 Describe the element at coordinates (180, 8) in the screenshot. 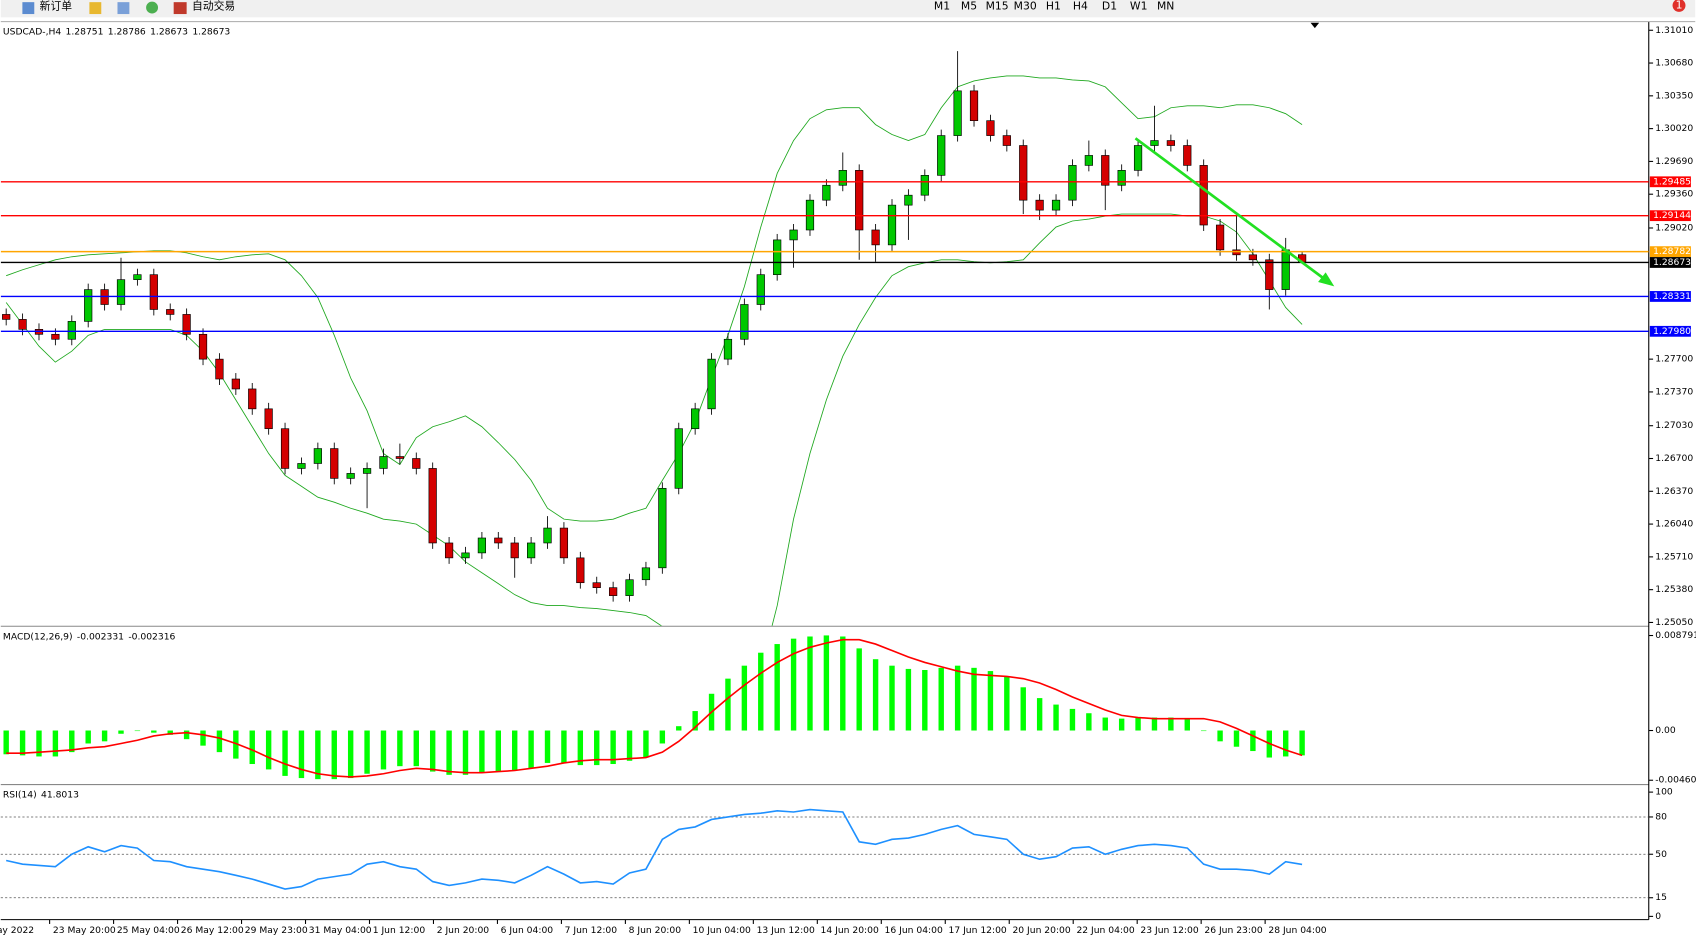

I see `auto-trading-icon` at that location.